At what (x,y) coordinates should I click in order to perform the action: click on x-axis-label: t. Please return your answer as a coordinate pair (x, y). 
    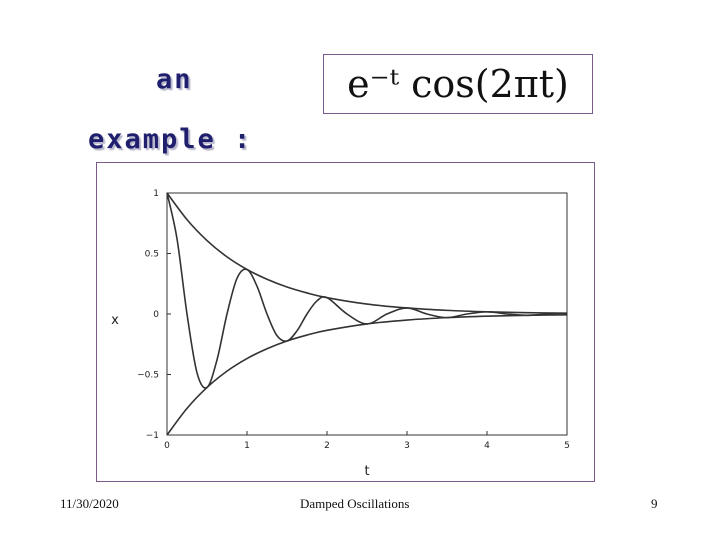
    Looking at the image, I should click on (366, 471).